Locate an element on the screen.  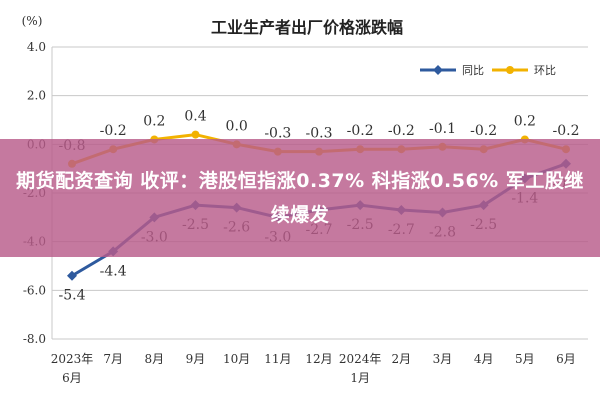
x-tick-label: 2023年 is located at coordinates (72, 359).